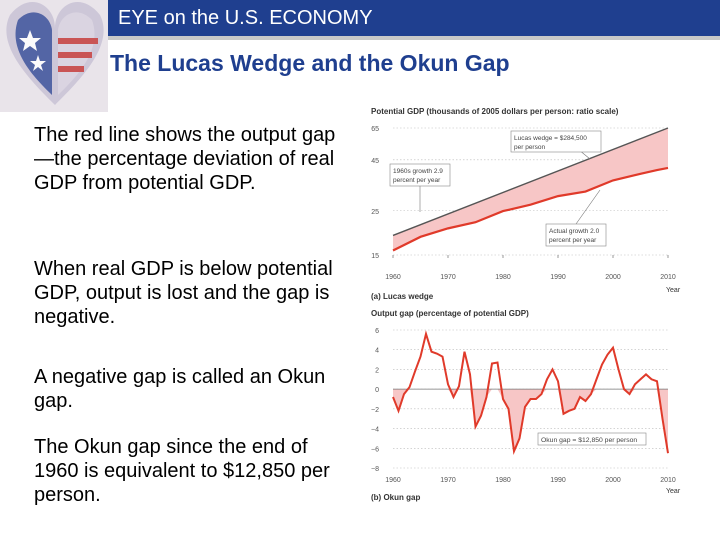 The width and height of the screenshot is (720, 540). I want to click on y-tick-label: 25, so click(375, 212).